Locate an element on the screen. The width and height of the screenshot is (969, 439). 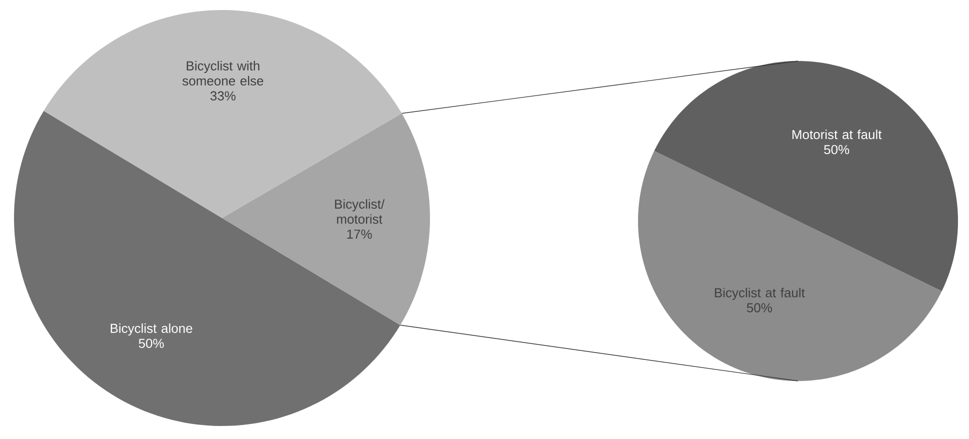
slice-label: Bicyclist alone is located at coordinates (151, 329).